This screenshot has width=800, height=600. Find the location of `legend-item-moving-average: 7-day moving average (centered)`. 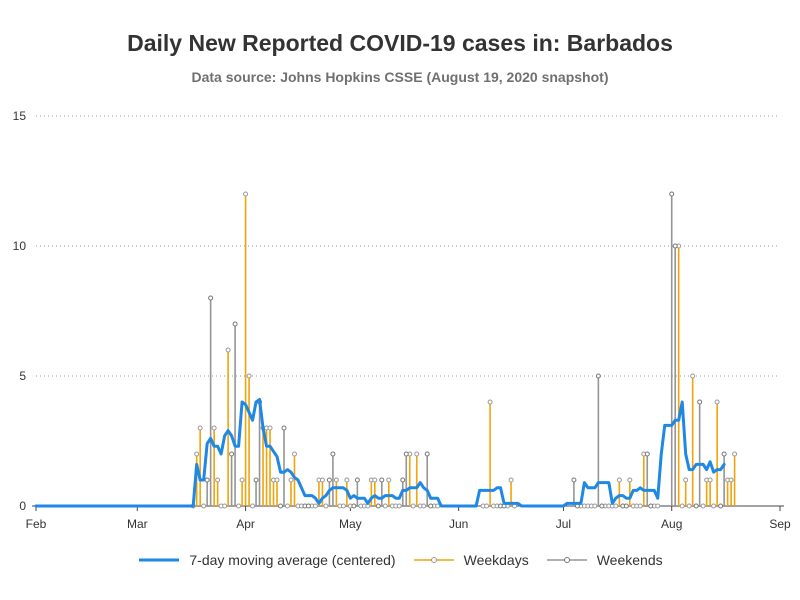

legend-item-moving-average: 7-day moving average (centered) is located at coordinates (266, 560).